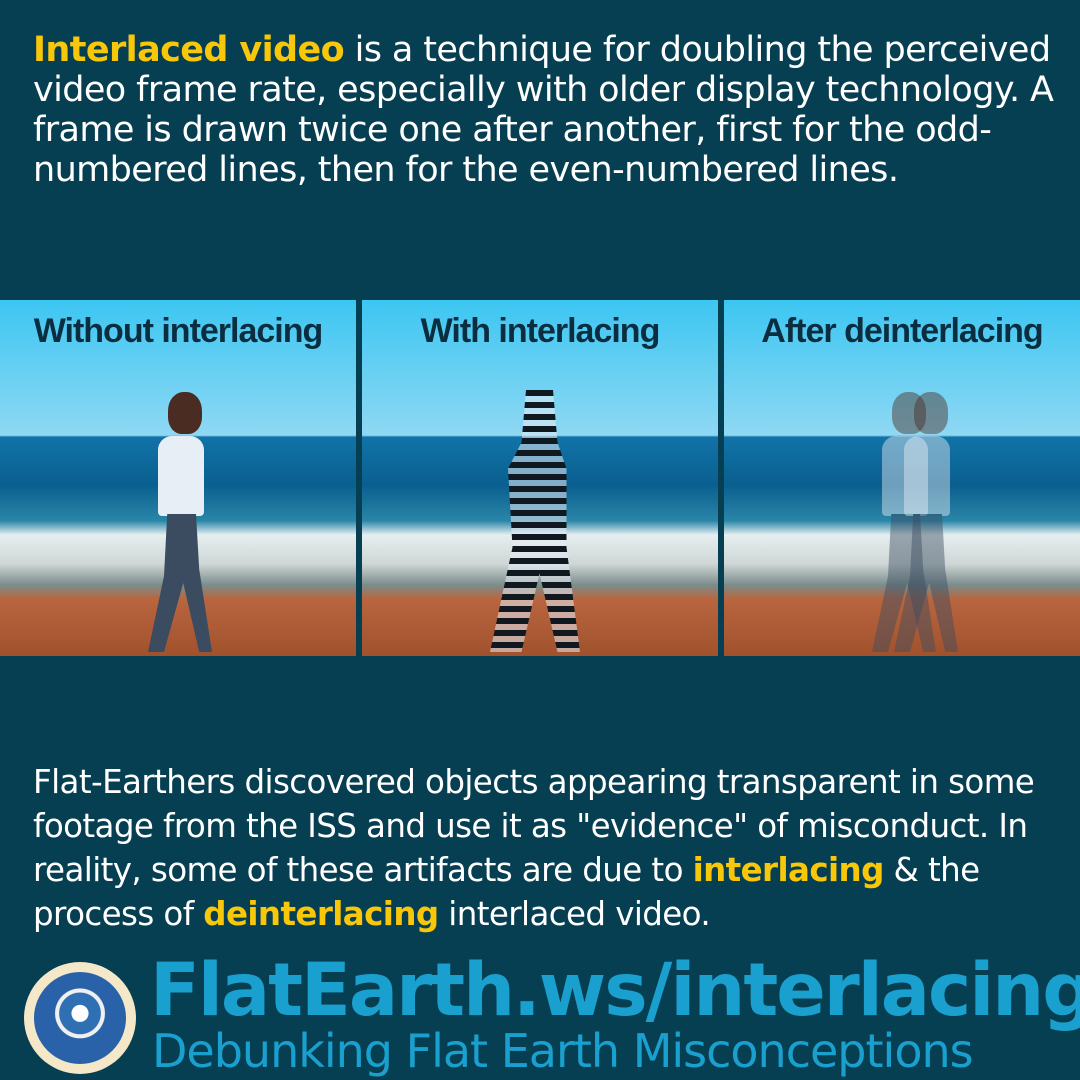  I want to click on panel-title: After deinterlacing, so click(902, 331).